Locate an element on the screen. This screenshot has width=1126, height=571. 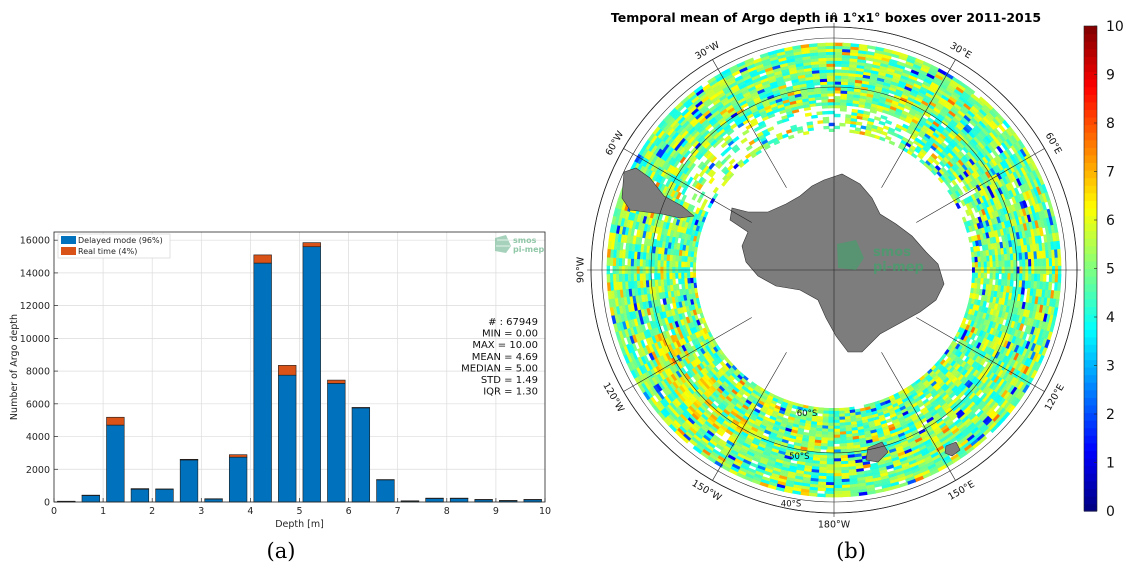
y-tick-label: 14000 is located at coordinates (35, 273).